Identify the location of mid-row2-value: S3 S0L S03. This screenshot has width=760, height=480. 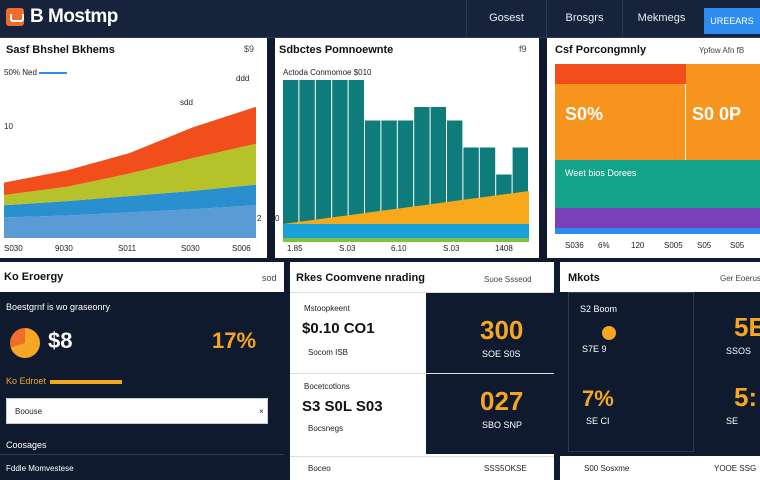
(342, 406).